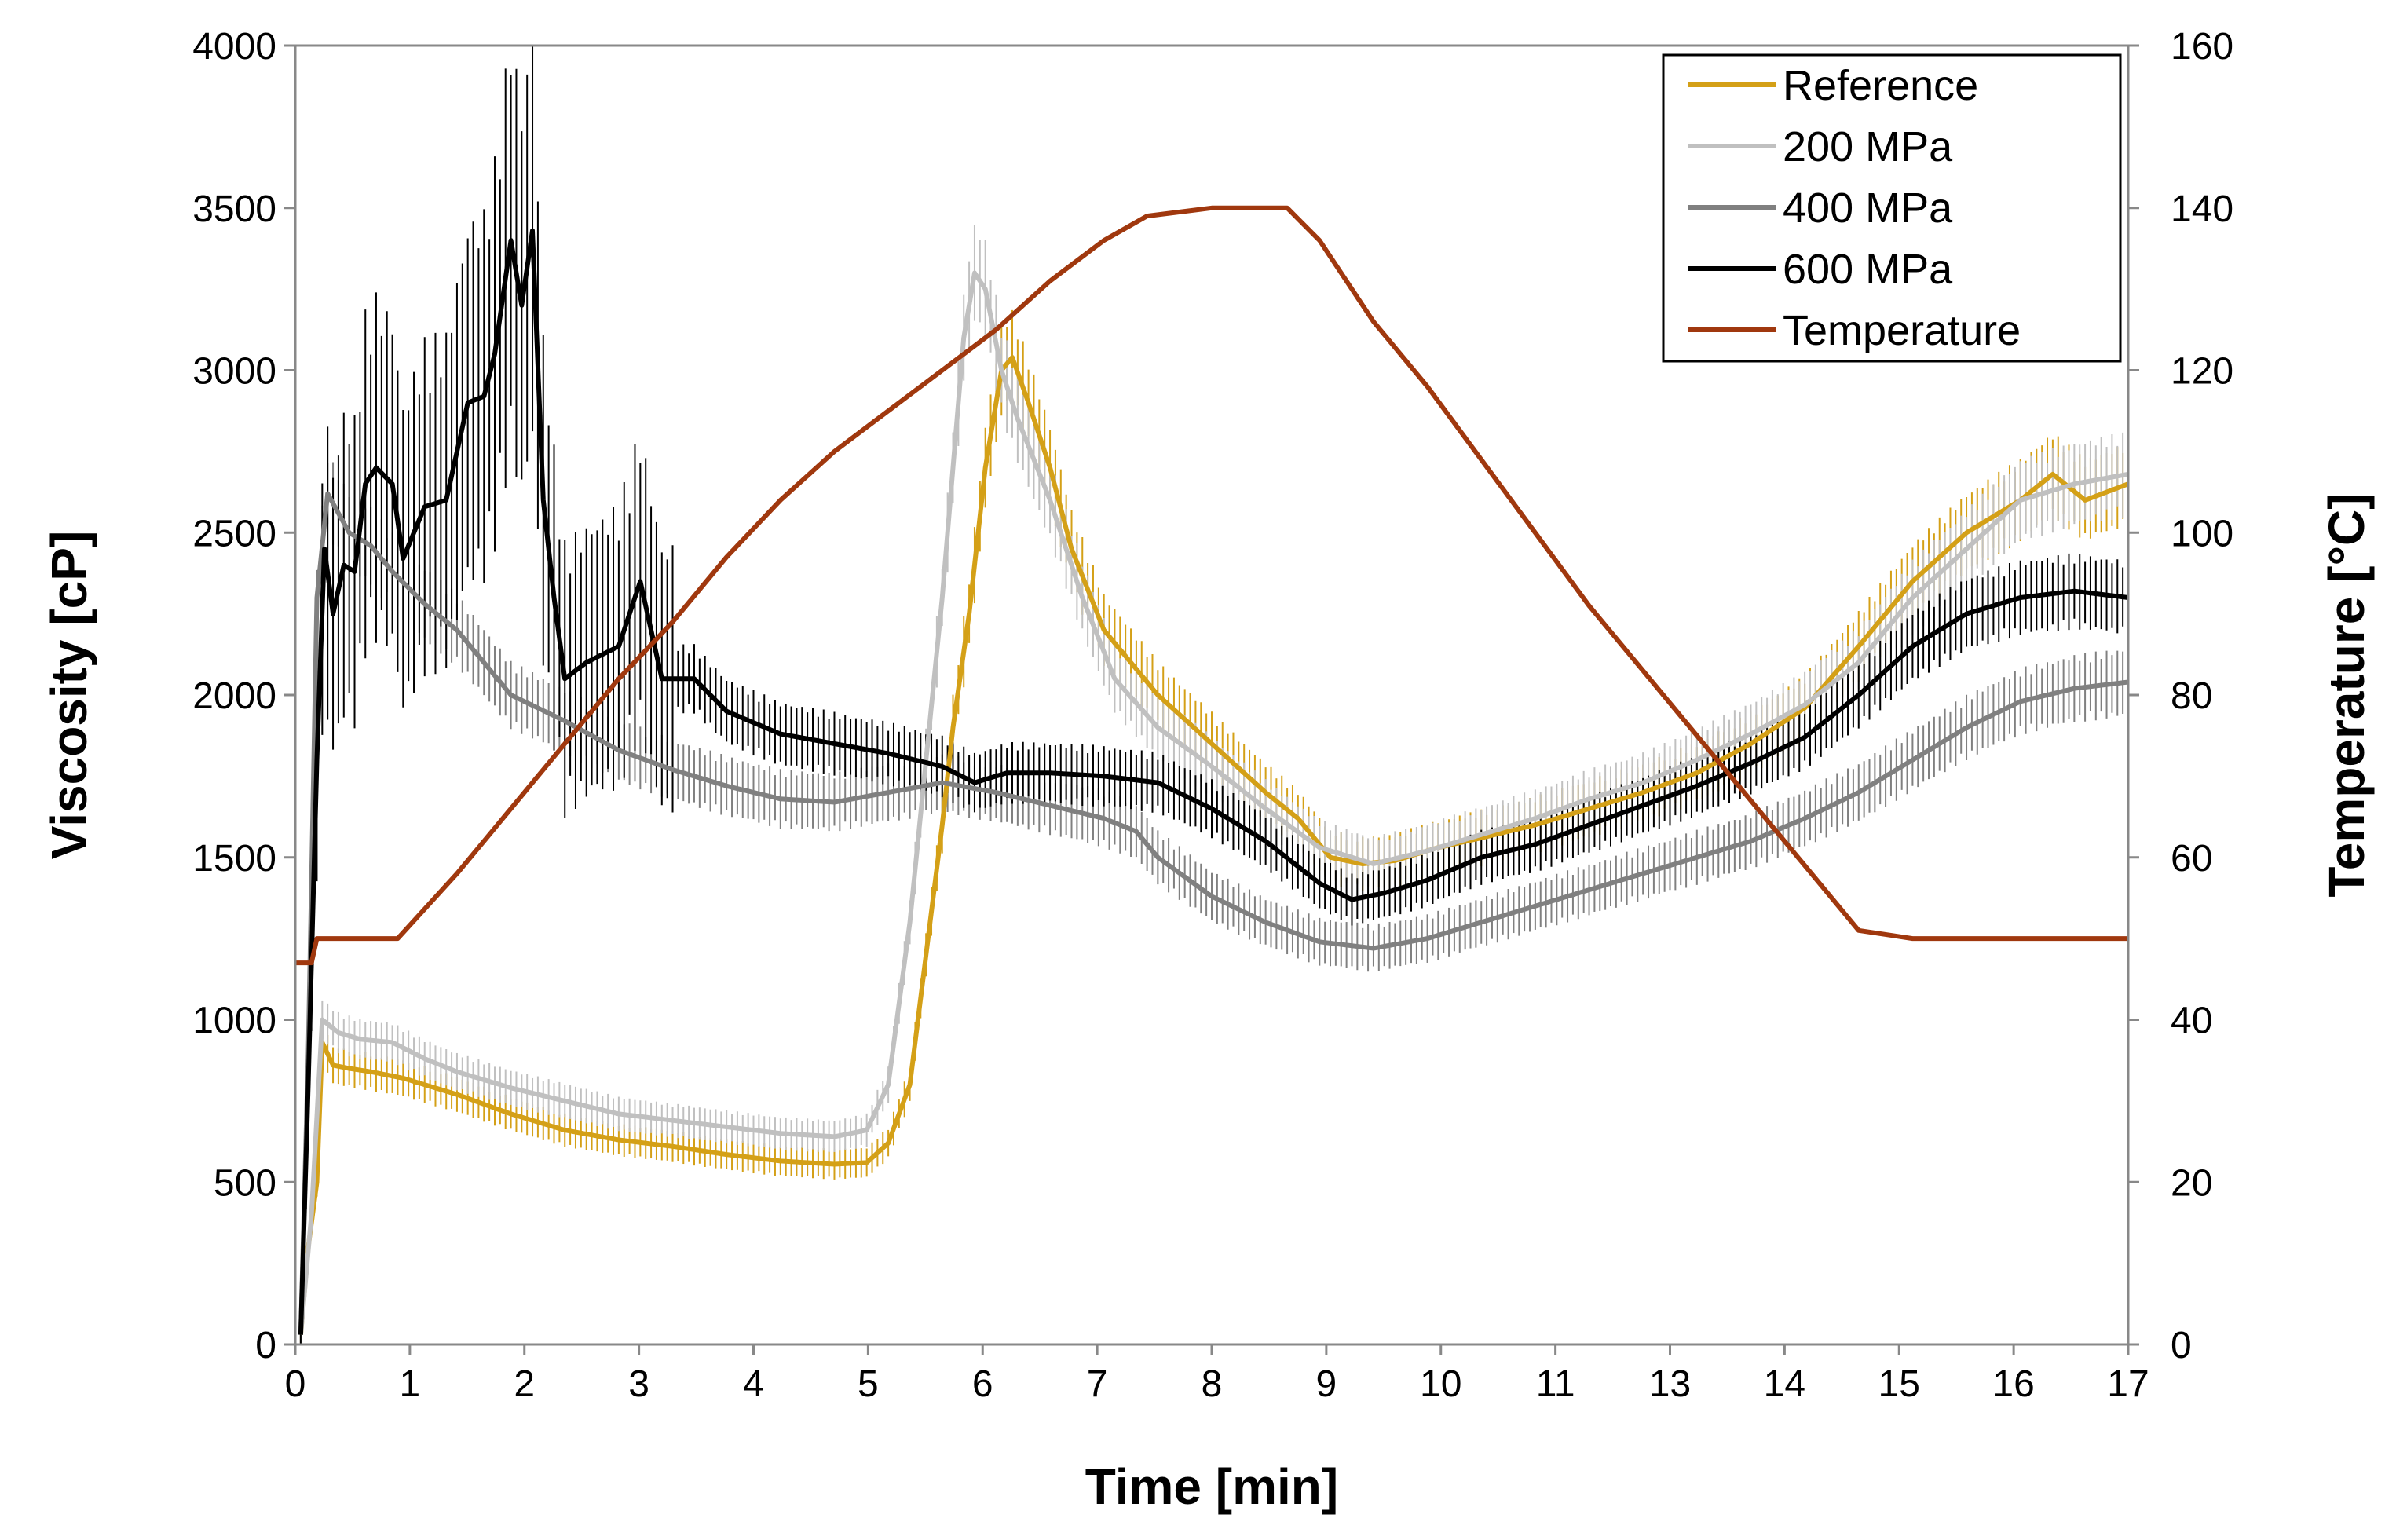 Image resolution: width=2385 pixels, height=1540 pixels. I want to click on y2-tick-label: 160, so click(2202, 47).